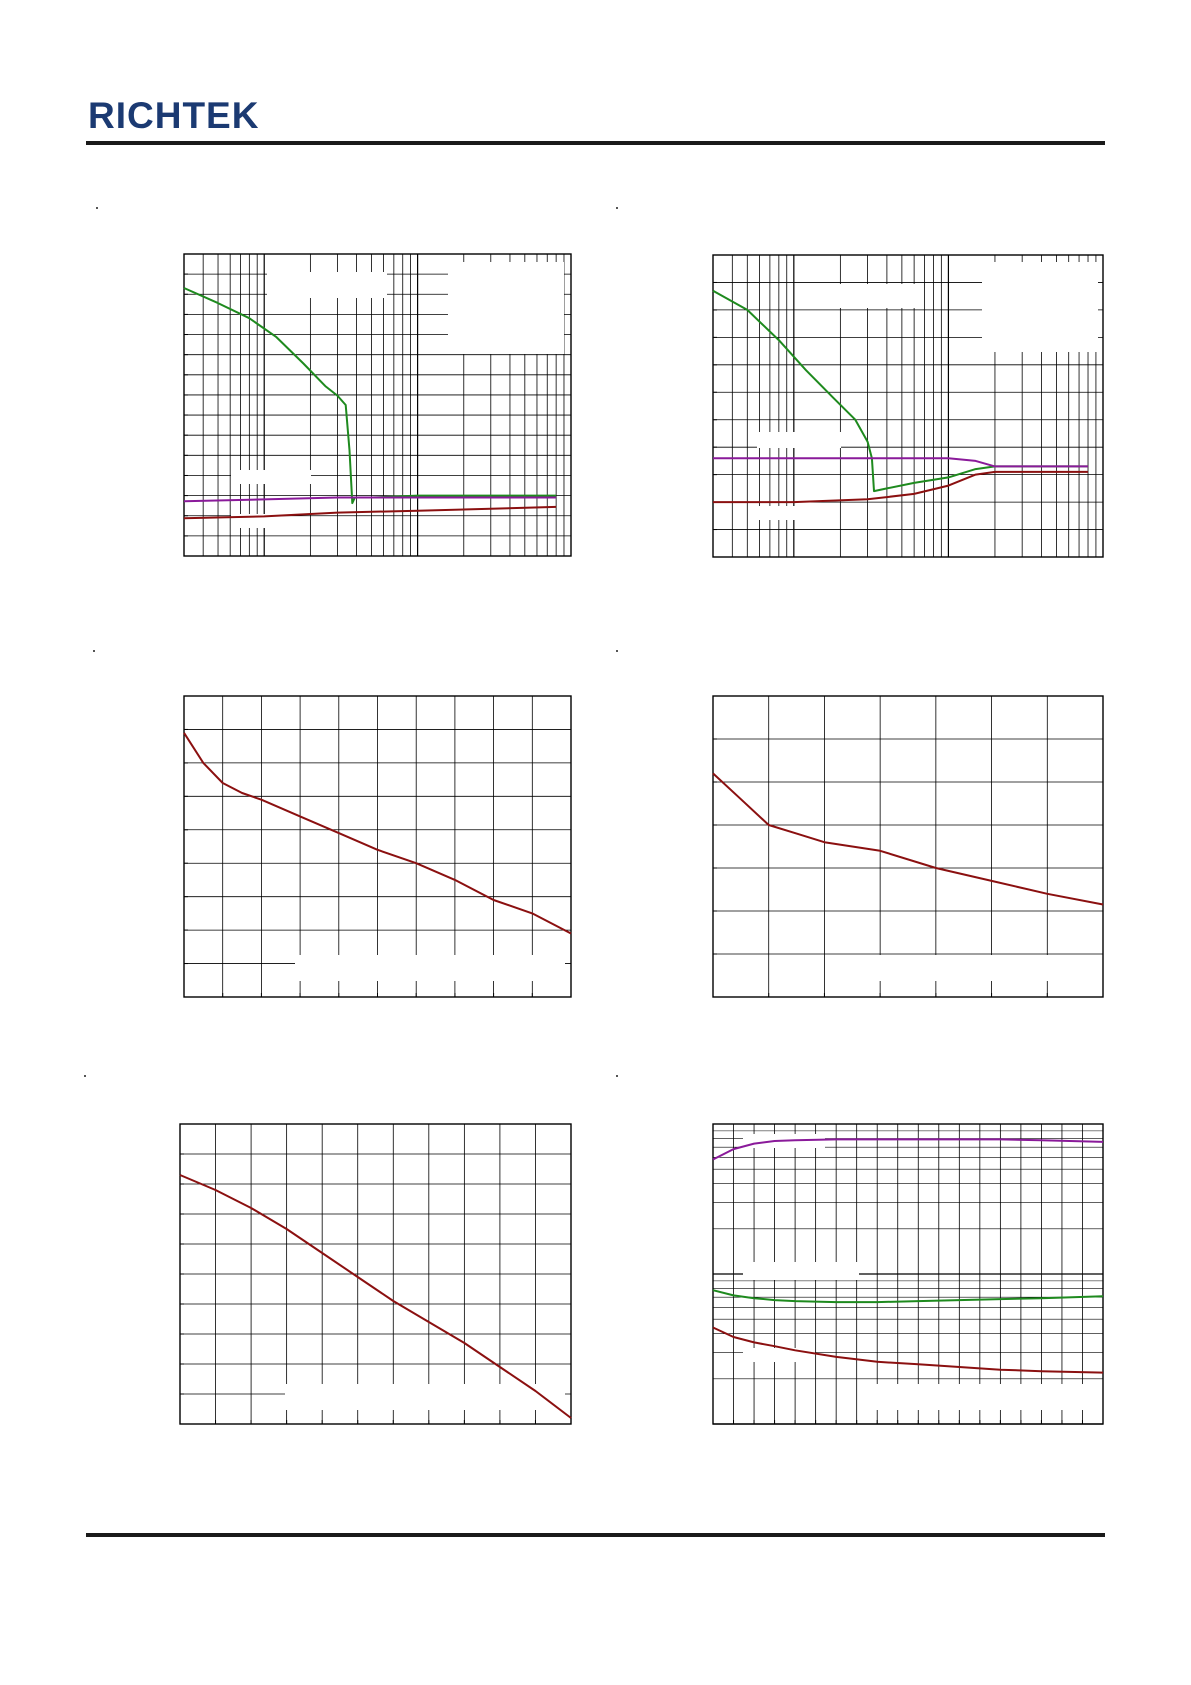 The width and height of the screenshot is (1191, 1685). I want to click on header-rule, so click(595, 143).